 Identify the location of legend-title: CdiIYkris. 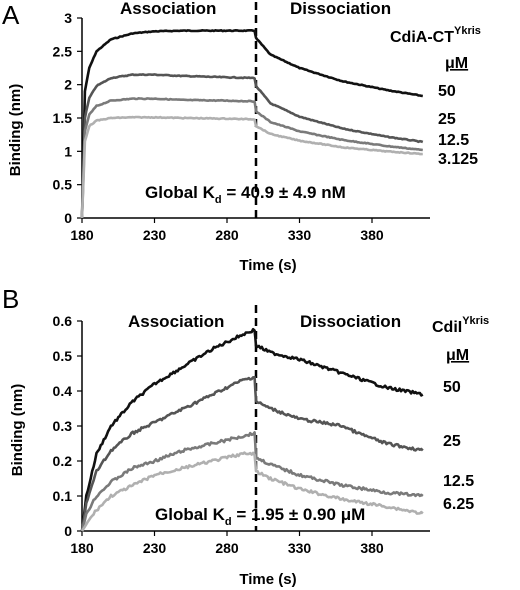
(460, 325).